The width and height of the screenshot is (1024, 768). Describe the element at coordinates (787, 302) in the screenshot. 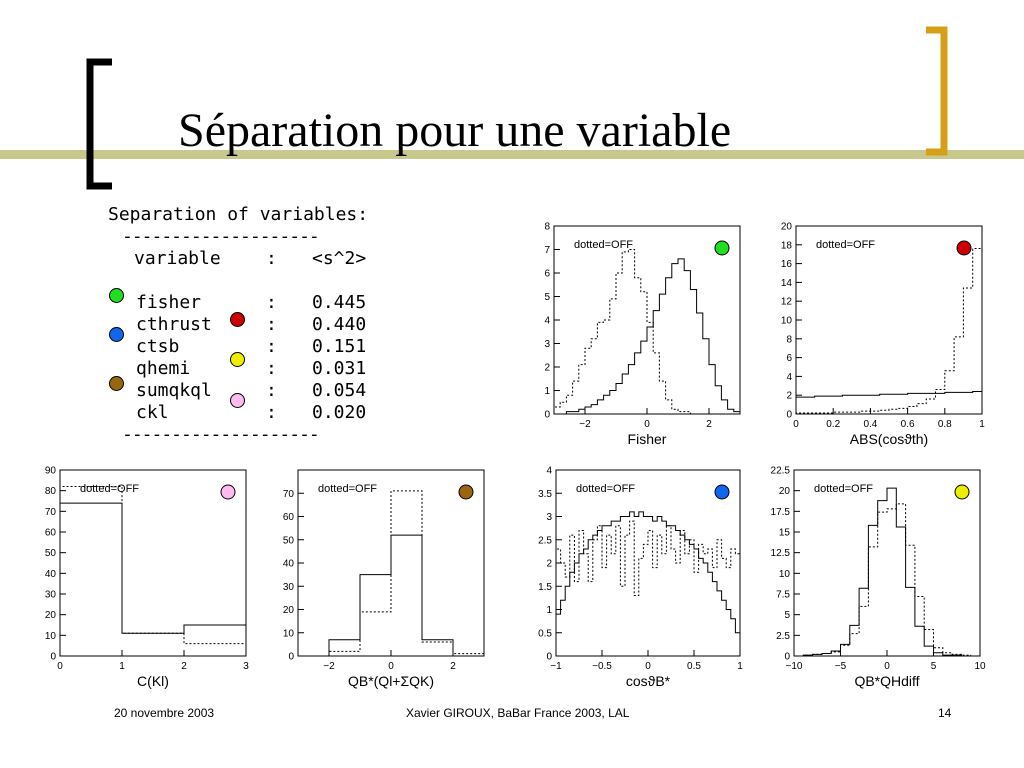

I see `y-tick-label: 12` at that location.